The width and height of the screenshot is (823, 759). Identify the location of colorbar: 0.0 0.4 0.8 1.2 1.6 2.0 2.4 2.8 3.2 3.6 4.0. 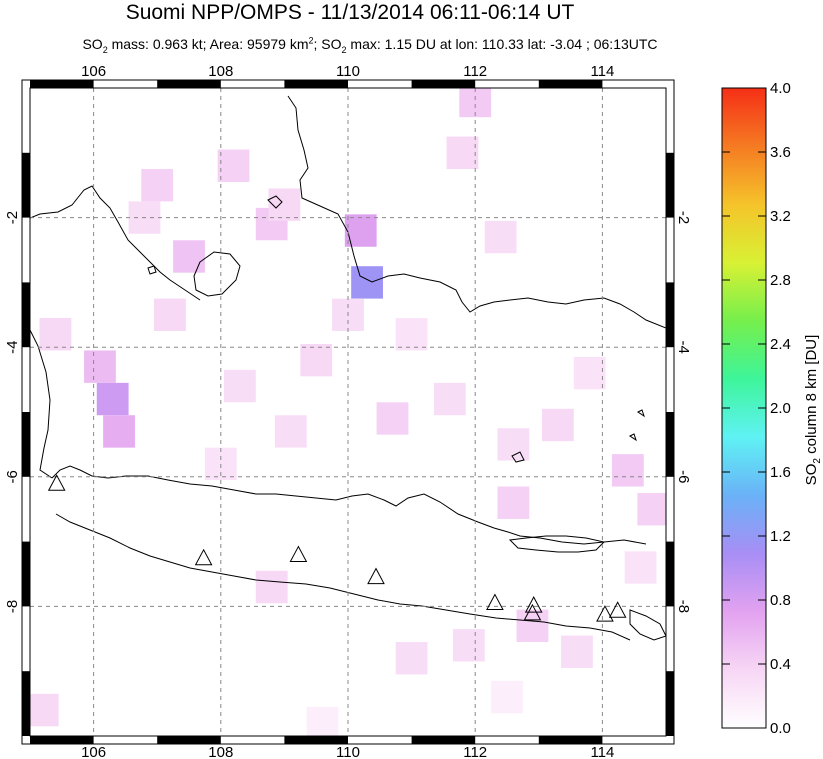
(756, 408).